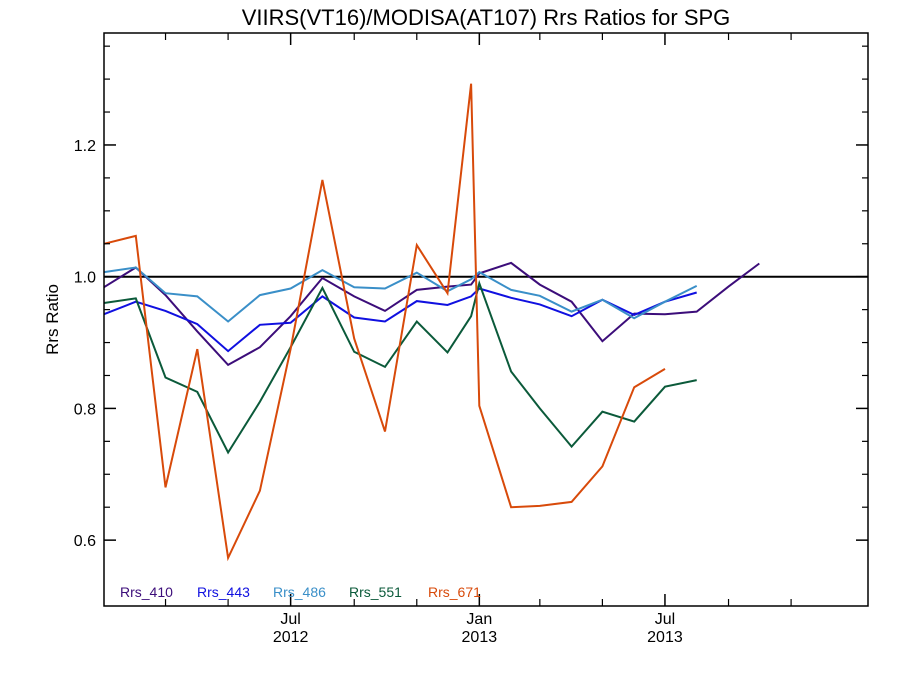 Image resolution: width=900 pixels, height=675 pixels. I want to click on legend-entry-rrs-671: Rrs_671, so click(454, 592).